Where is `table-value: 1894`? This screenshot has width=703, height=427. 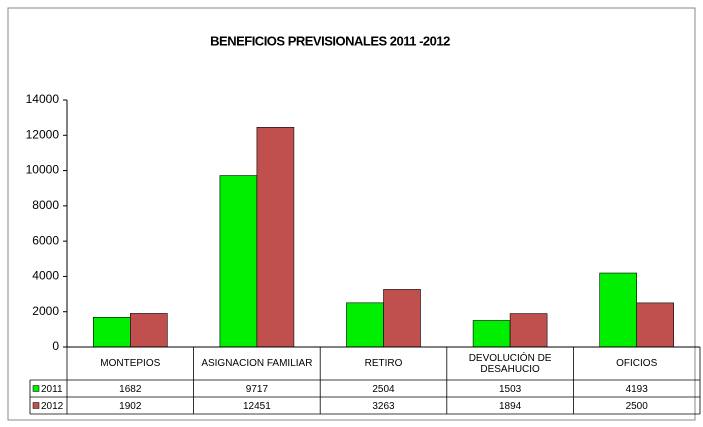
table-value: 1894 is located at coordinates (510, 406).